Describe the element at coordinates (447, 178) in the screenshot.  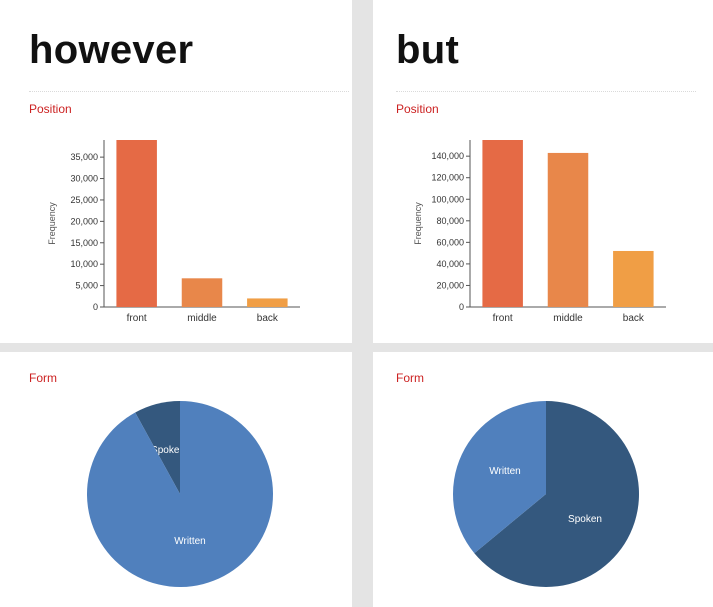
I see `y-tick-label: 120,000` at that location.